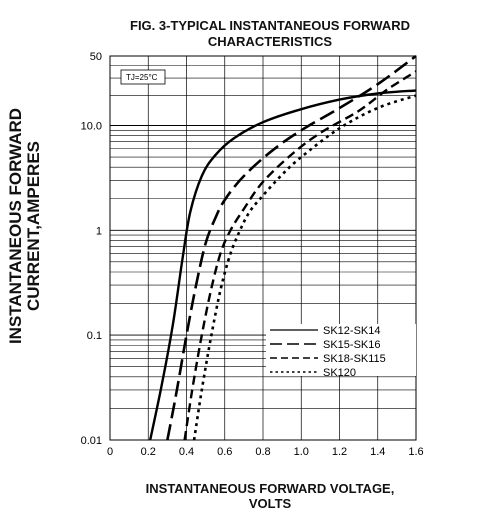 The height and width of the screenshot is (526, 497). I want to click on temperature-annotation: TJ=25°C, so click(143, 77).